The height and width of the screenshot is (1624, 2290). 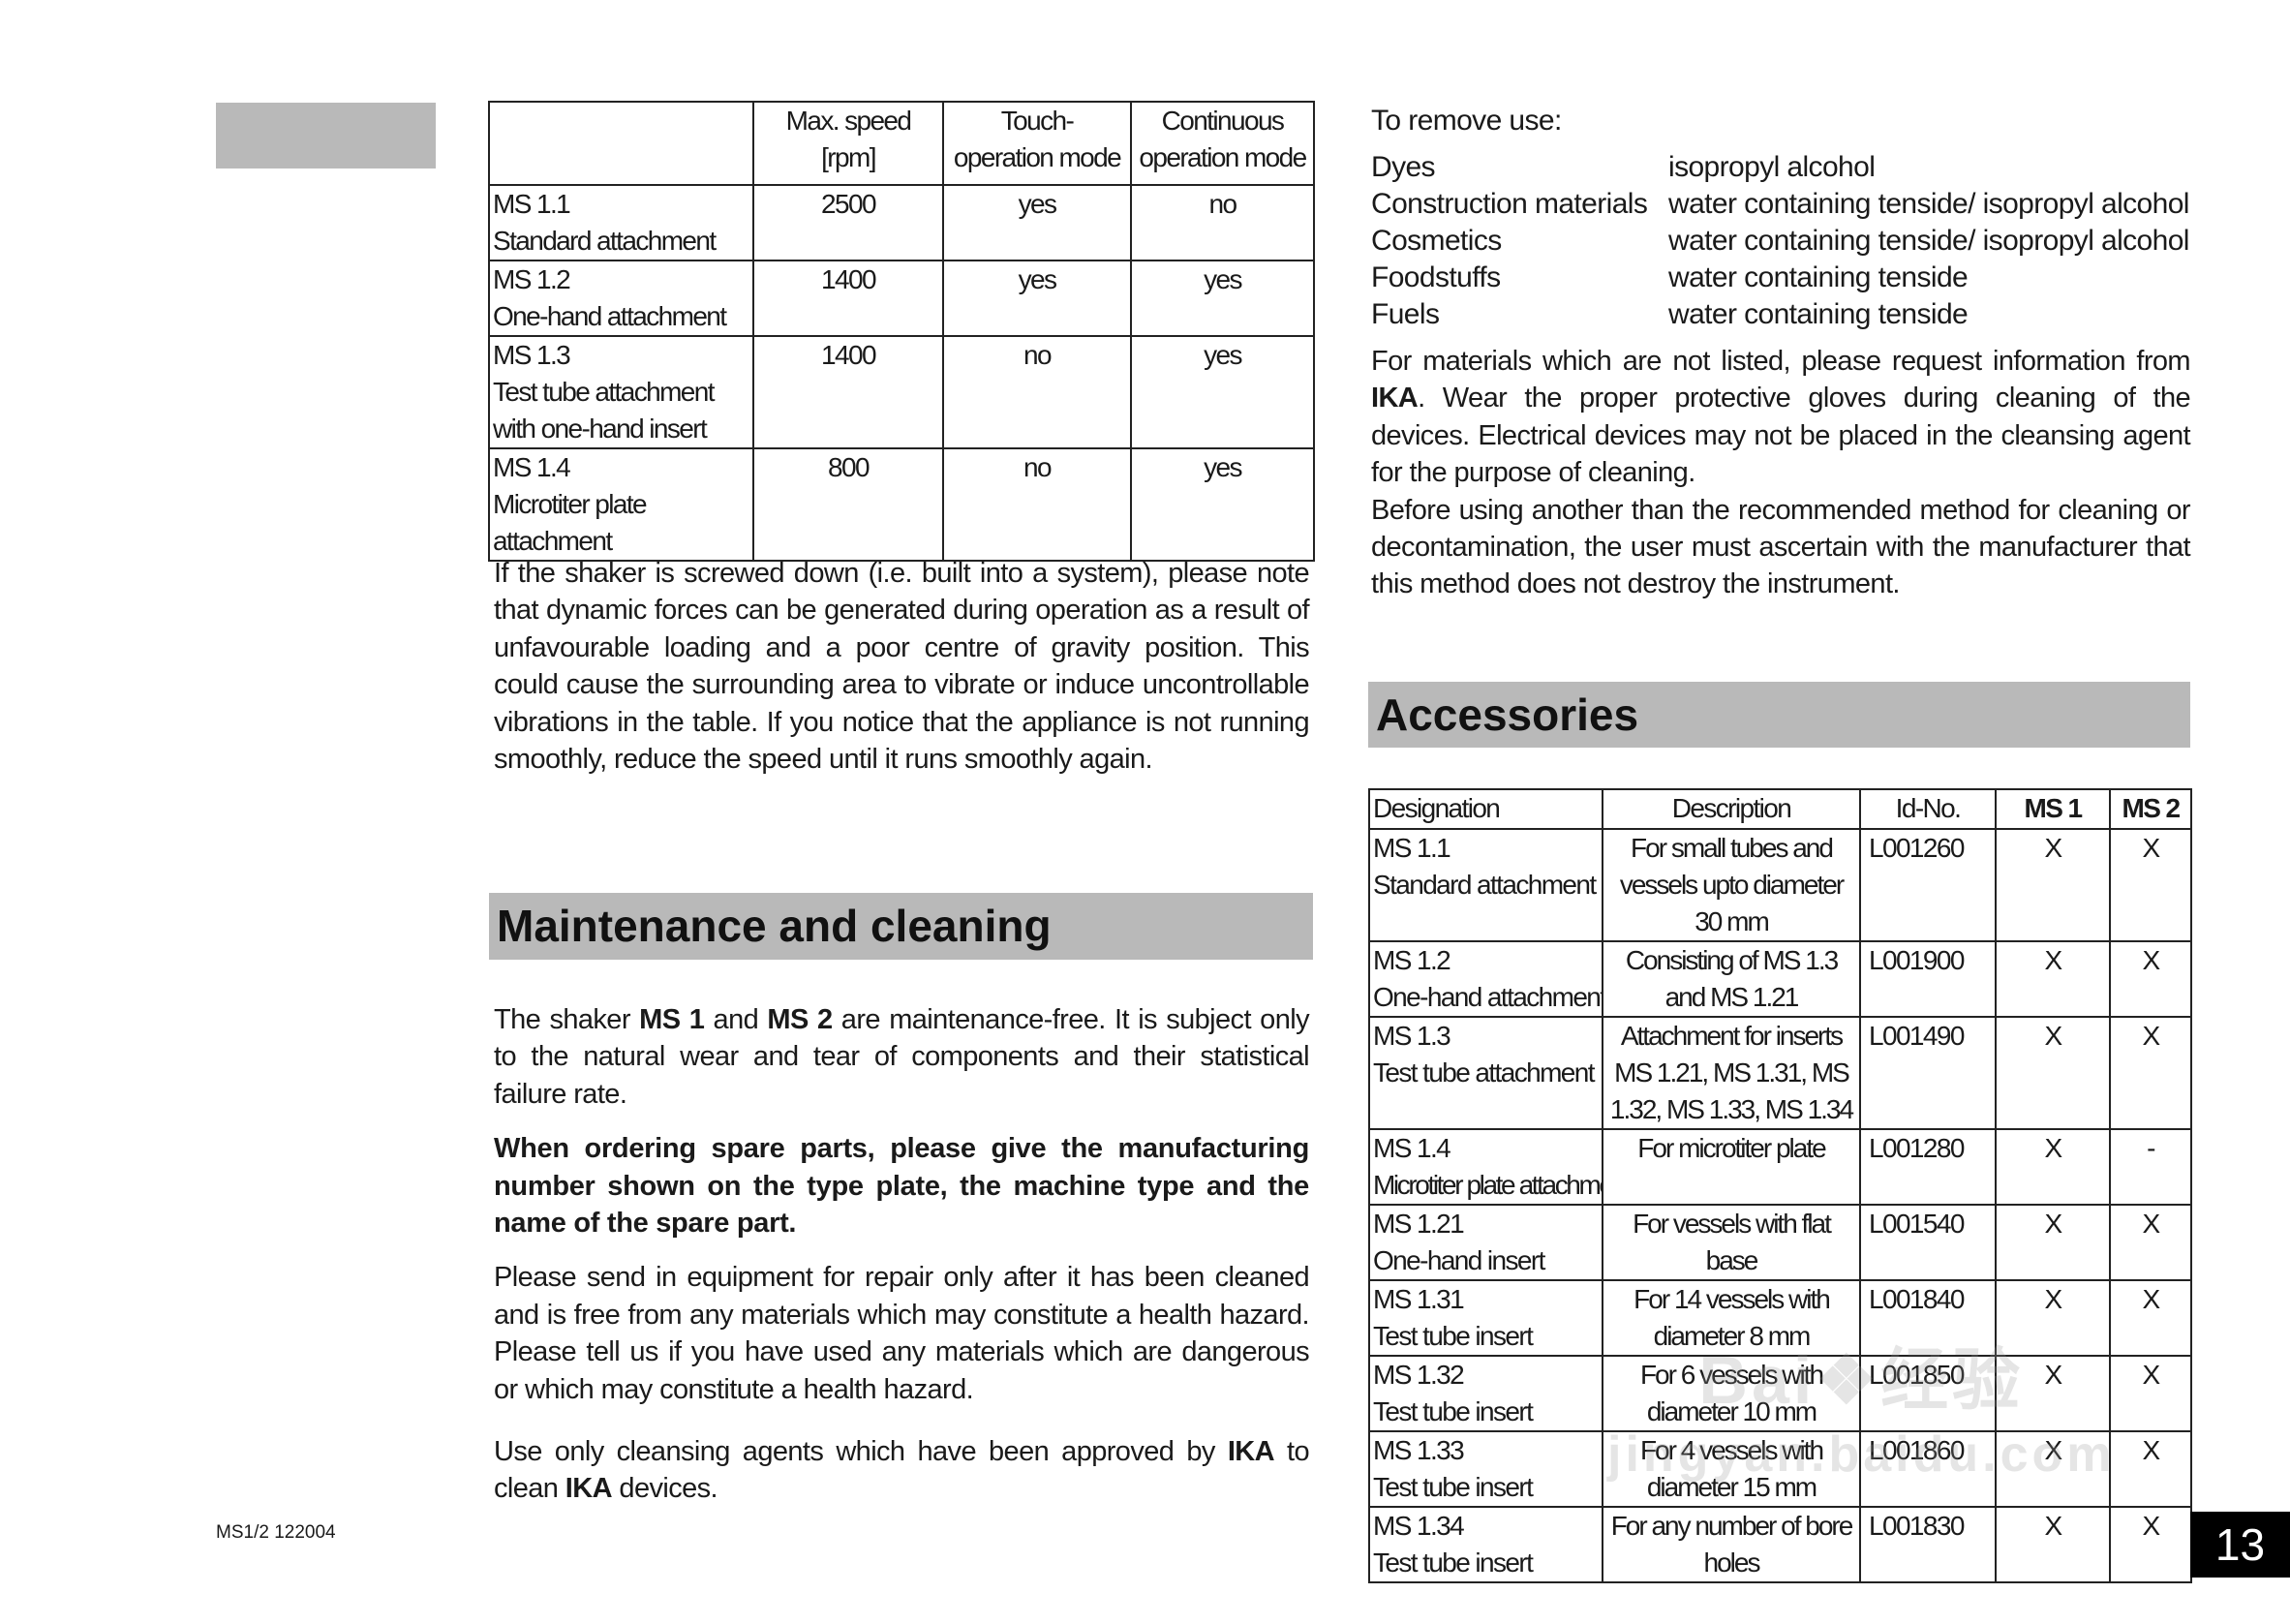 I want to click on accessory-designation-cell: MS 1.21 One-hand insert, so click(x=1485, y=1242).